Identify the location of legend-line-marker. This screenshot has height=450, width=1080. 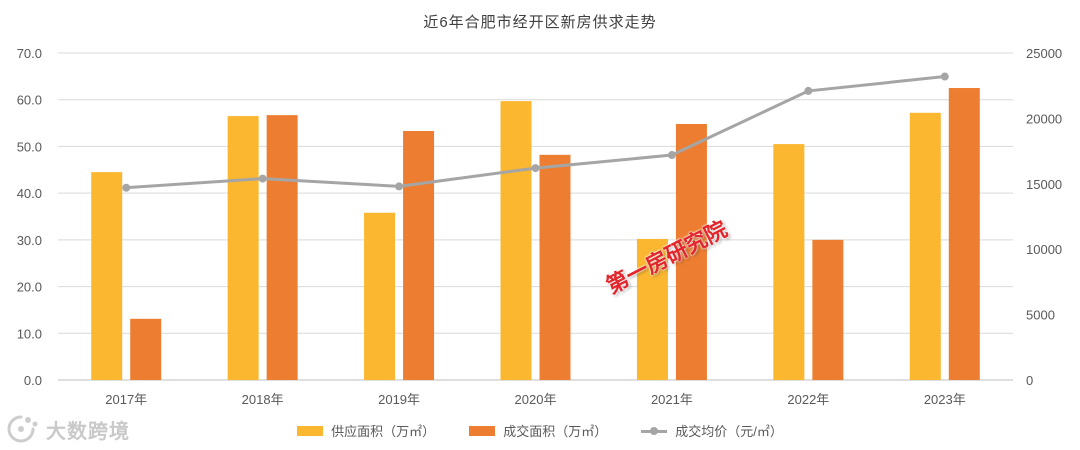
(654, 430).